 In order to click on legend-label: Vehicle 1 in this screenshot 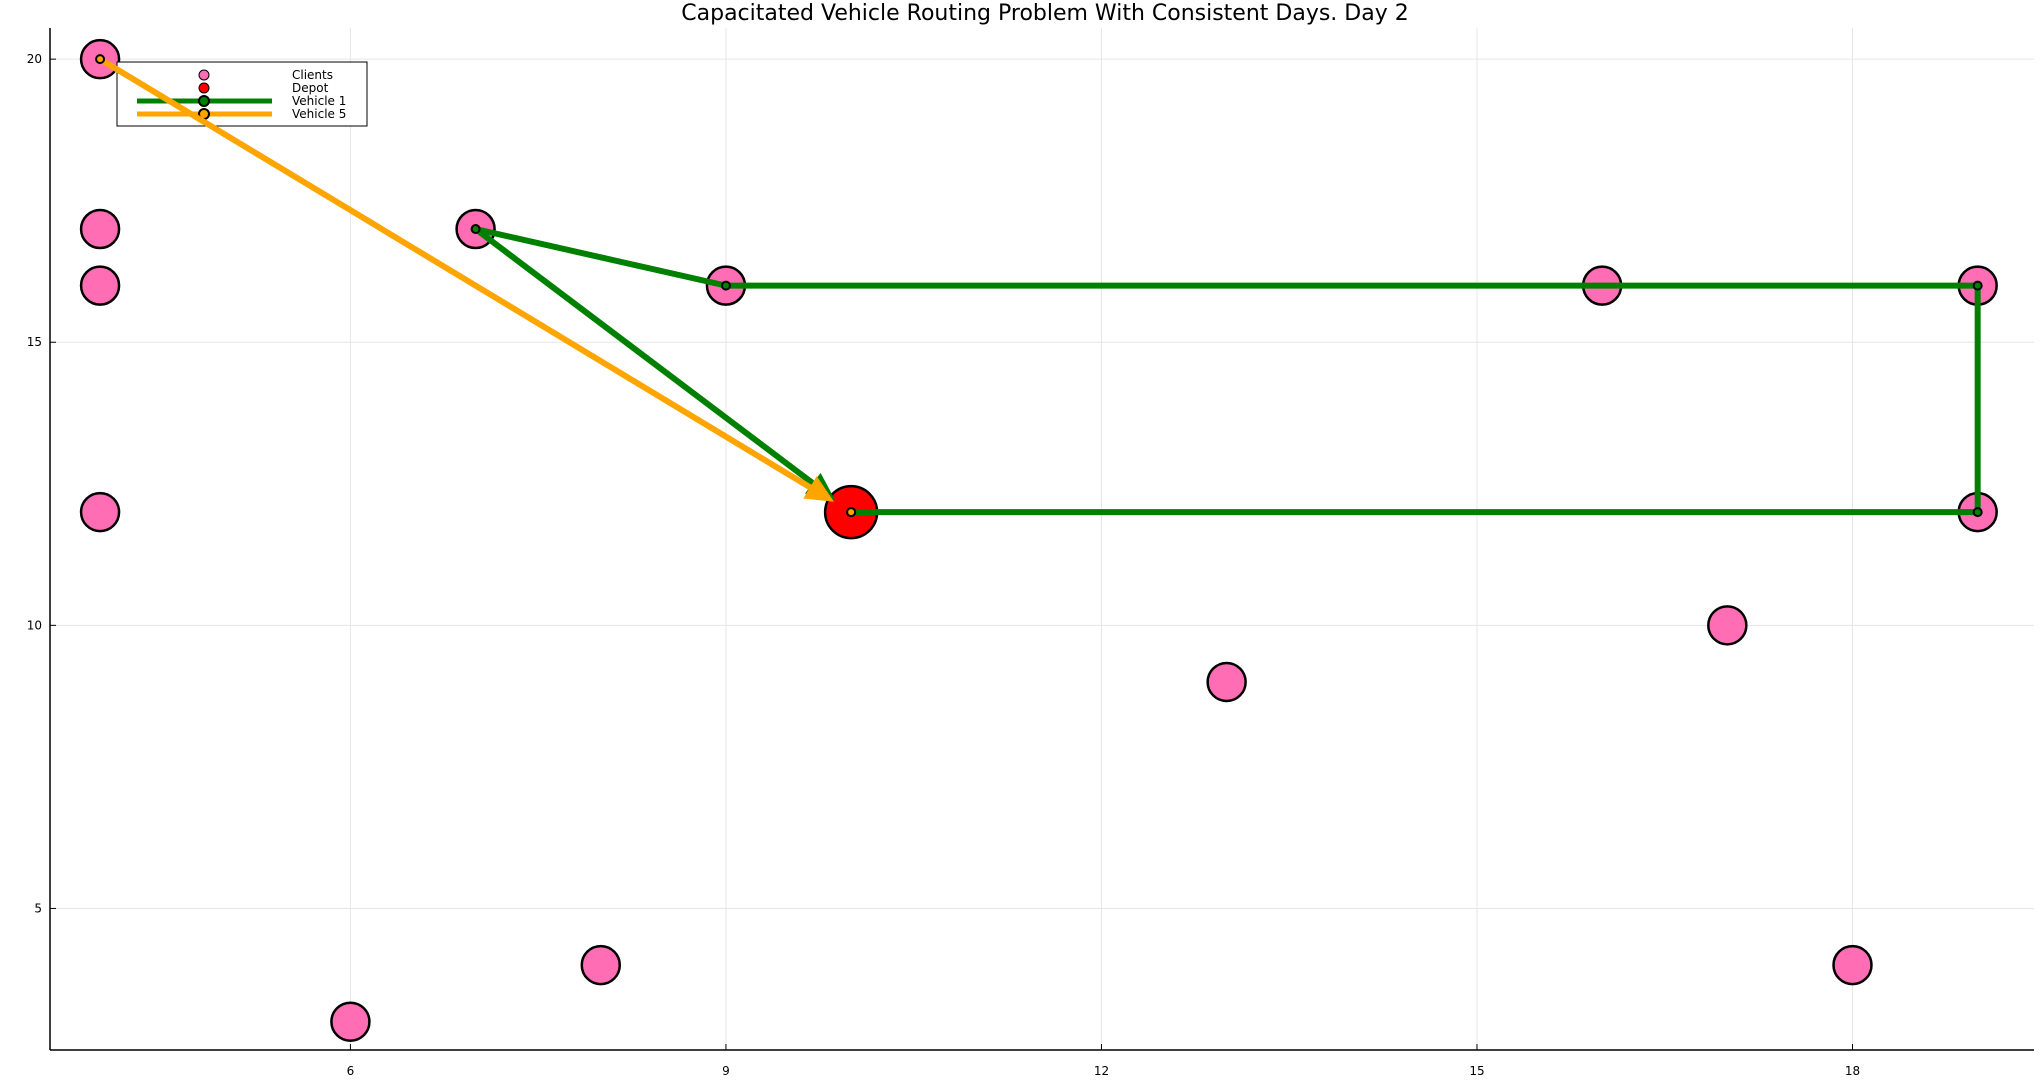, I will do `click(319, 101)`.